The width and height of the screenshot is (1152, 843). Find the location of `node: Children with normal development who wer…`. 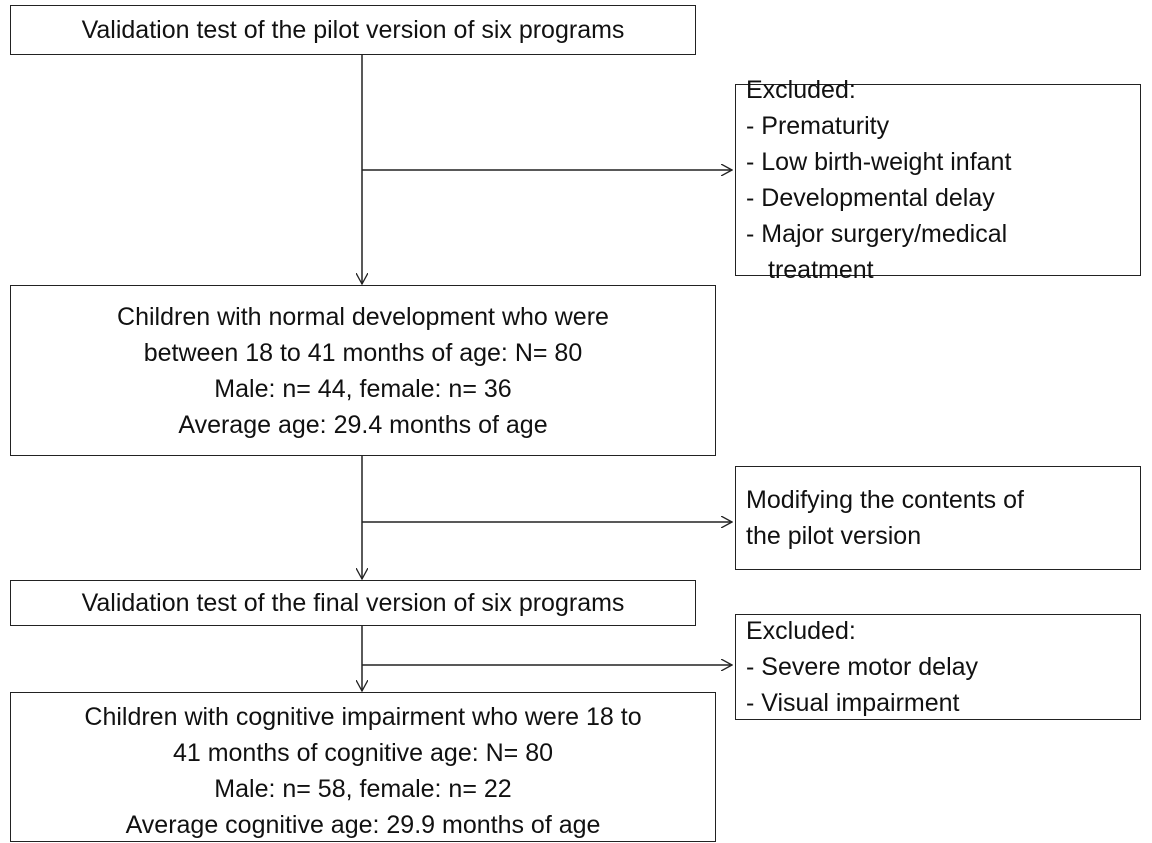

node: Children with normal development who wer… is located at coordinates (363, 370).